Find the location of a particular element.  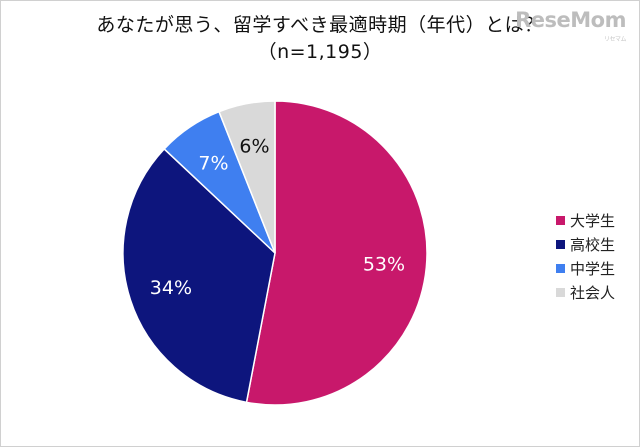

legend-item-3: 社会人 is located at coordinates (585, 292).